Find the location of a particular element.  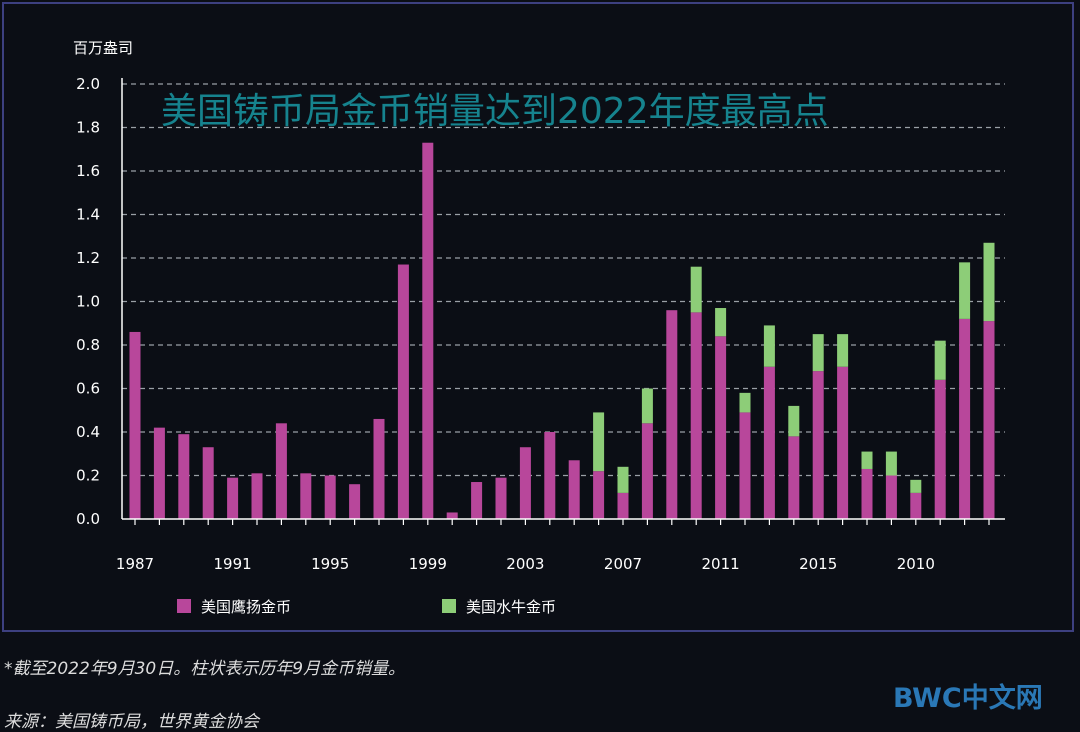

source-note: 来源：美国铸币局，世界黄金协会 is located at coordinates (131, 722).